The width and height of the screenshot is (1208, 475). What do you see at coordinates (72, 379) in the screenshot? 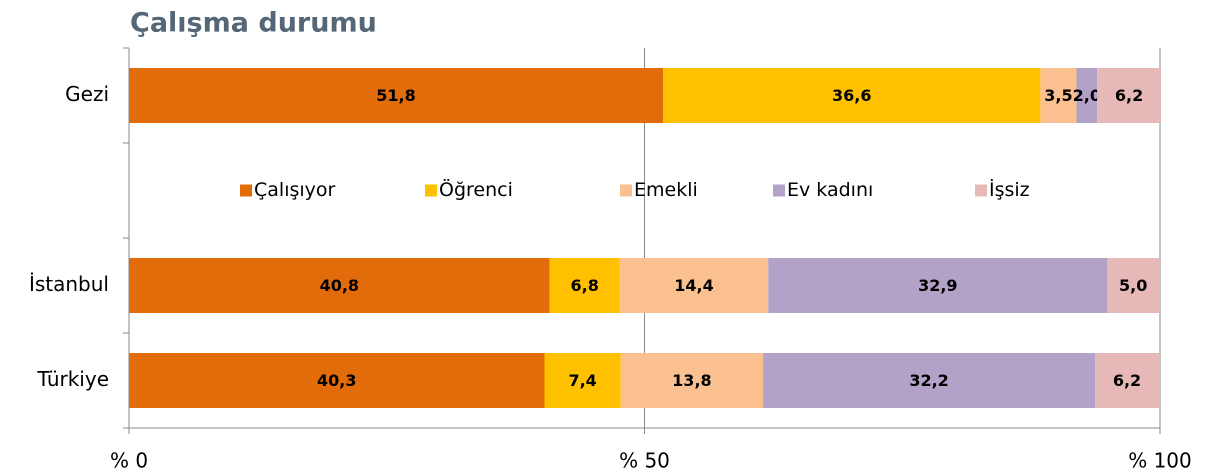
I see `y-tick-label: Türkiye` at bounding box center [72, 379].